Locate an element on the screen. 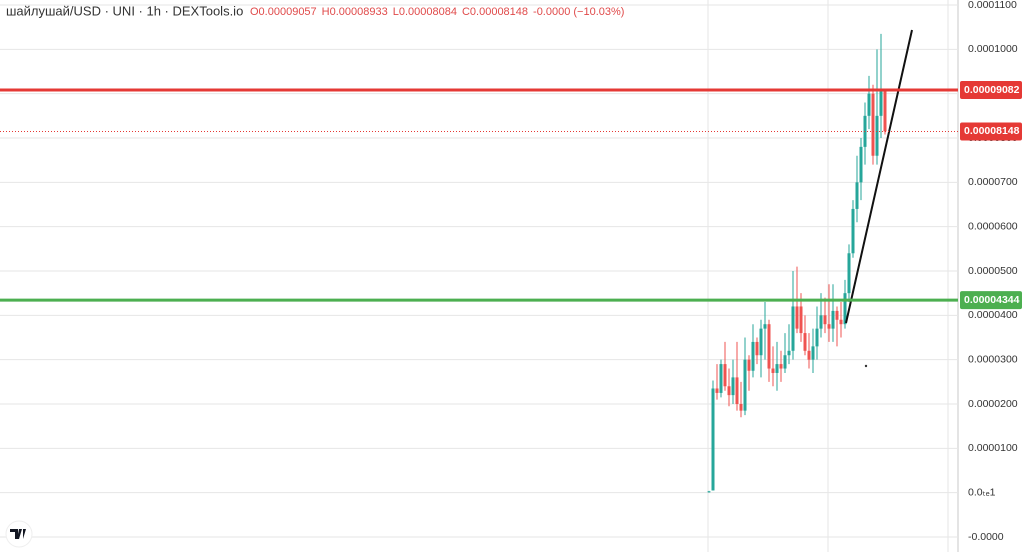 This screenshot has height=552, width=1024. y-tick-label: 0.0000300 is located at coordinates (993, 359).